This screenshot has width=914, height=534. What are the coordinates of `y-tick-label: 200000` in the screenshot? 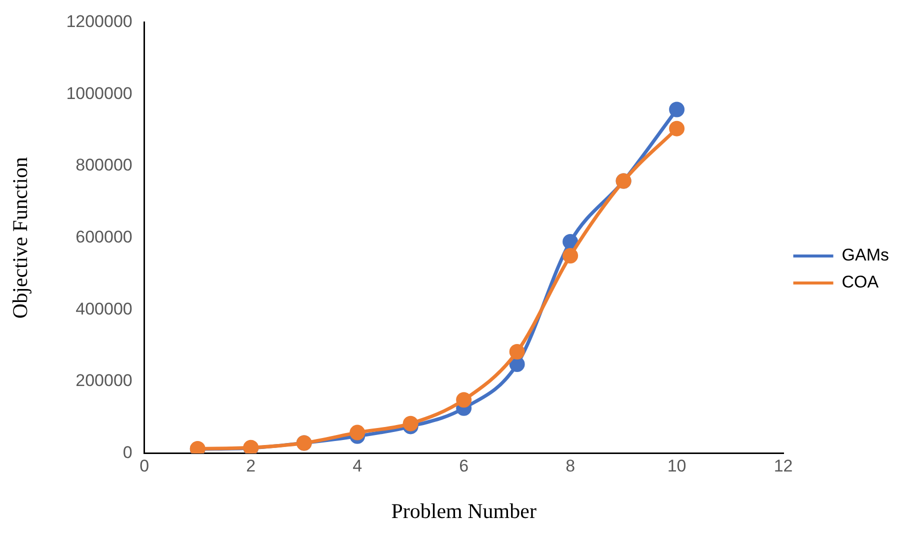 It's located at (104, 380).